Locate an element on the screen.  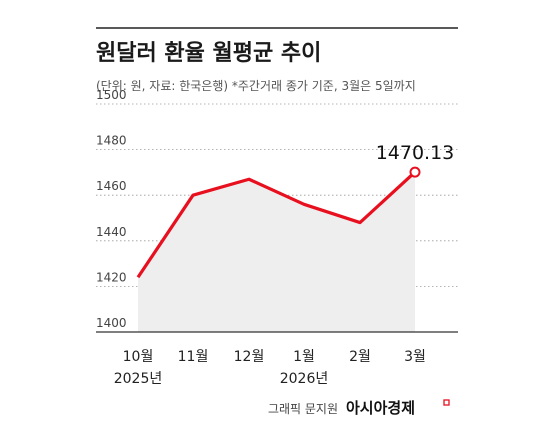
x-tick-label: 12월 is located at coordinates (249, 357).